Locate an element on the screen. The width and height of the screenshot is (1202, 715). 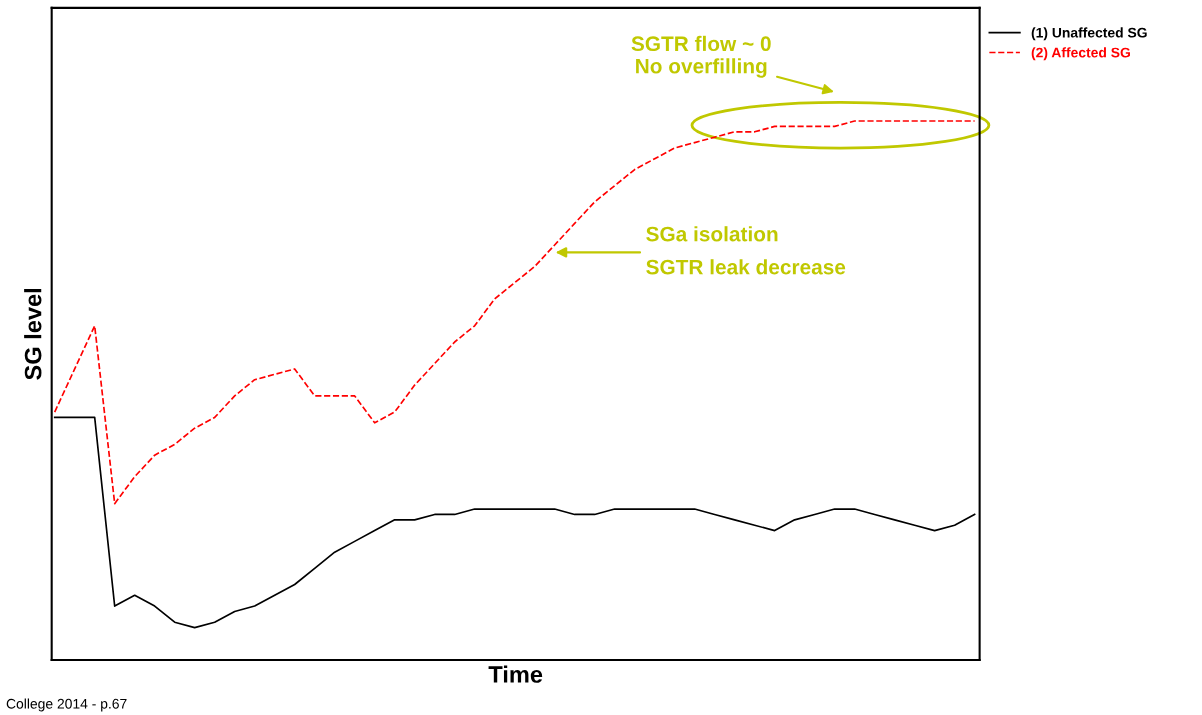
y-axis-title: SG level is located at coordinates (33, 334).